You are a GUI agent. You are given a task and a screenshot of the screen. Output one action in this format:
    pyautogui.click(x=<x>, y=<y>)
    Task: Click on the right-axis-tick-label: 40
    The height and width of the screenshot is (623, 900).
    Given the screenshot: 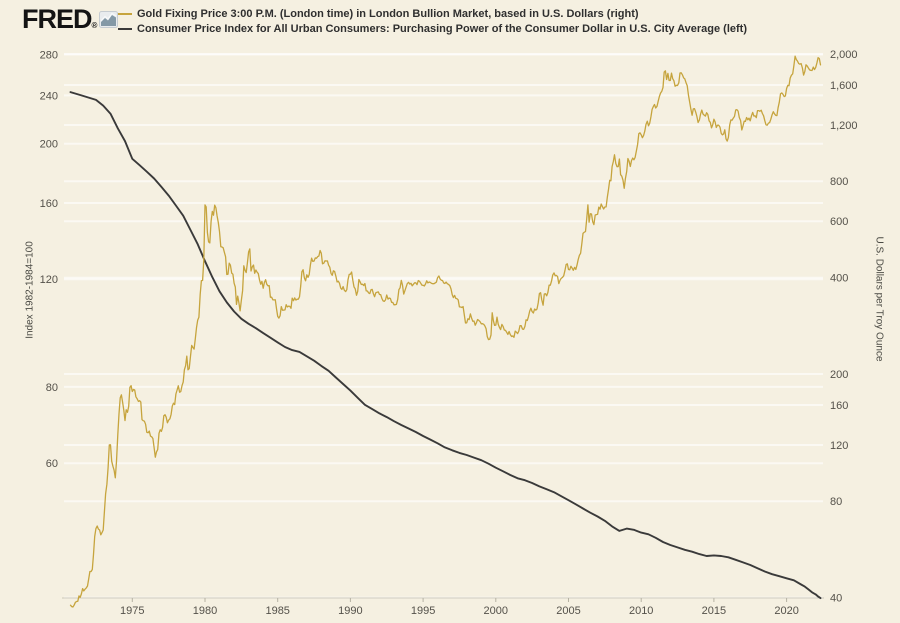 What is the action you would take?
    pyautogui.click(x=836, y=599)
    